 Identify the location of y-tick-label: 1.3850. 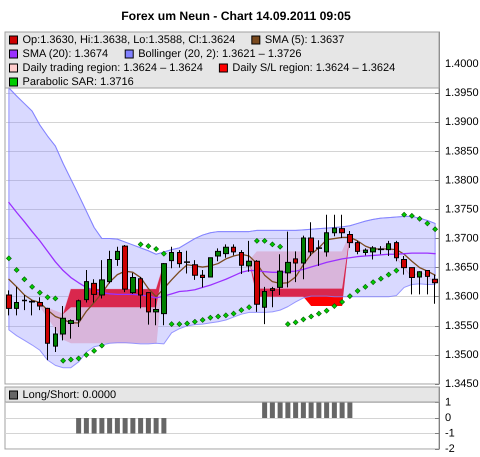
(462, 151).